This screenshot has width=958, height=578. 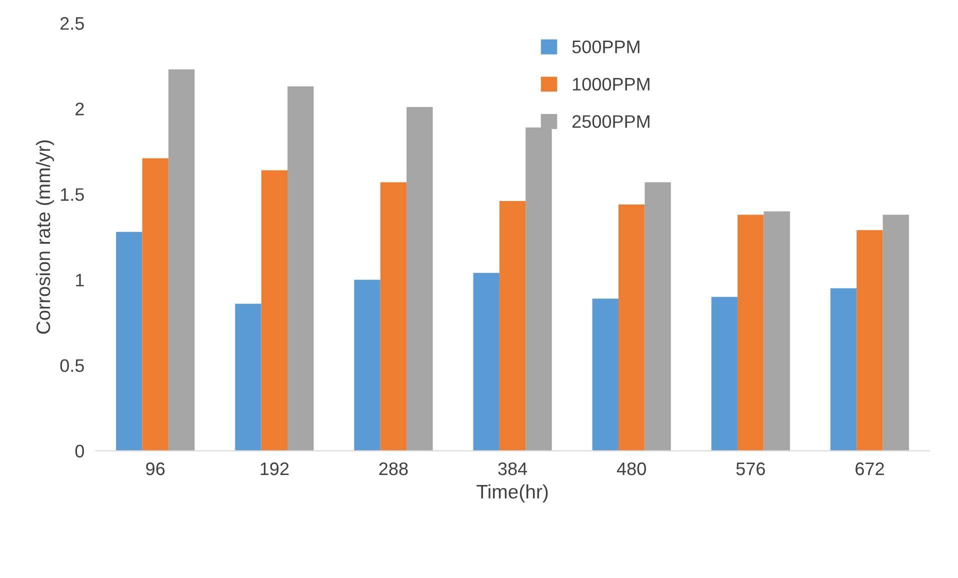 What do you see at coordinates (274, 469) in the screenshot?
I see `x-tick-label: 192` at bounding box center [274, 469].